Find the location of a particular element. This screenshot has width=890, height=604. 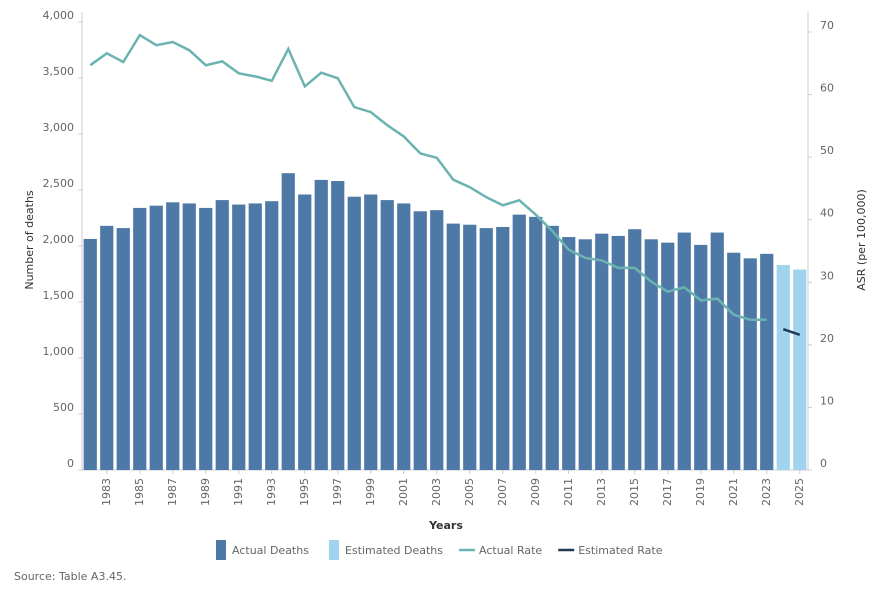

x-tick-label: 2013 is located at coordinates (601, 492).